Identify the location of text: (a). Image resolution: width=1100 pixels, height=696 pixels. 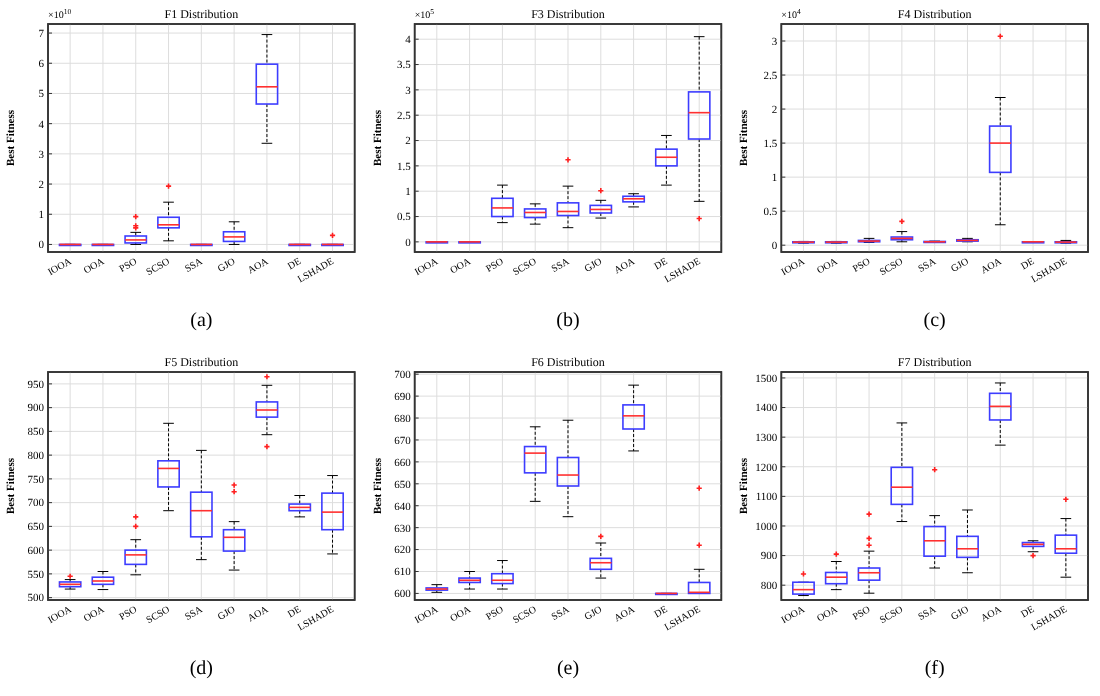
(201, 321).